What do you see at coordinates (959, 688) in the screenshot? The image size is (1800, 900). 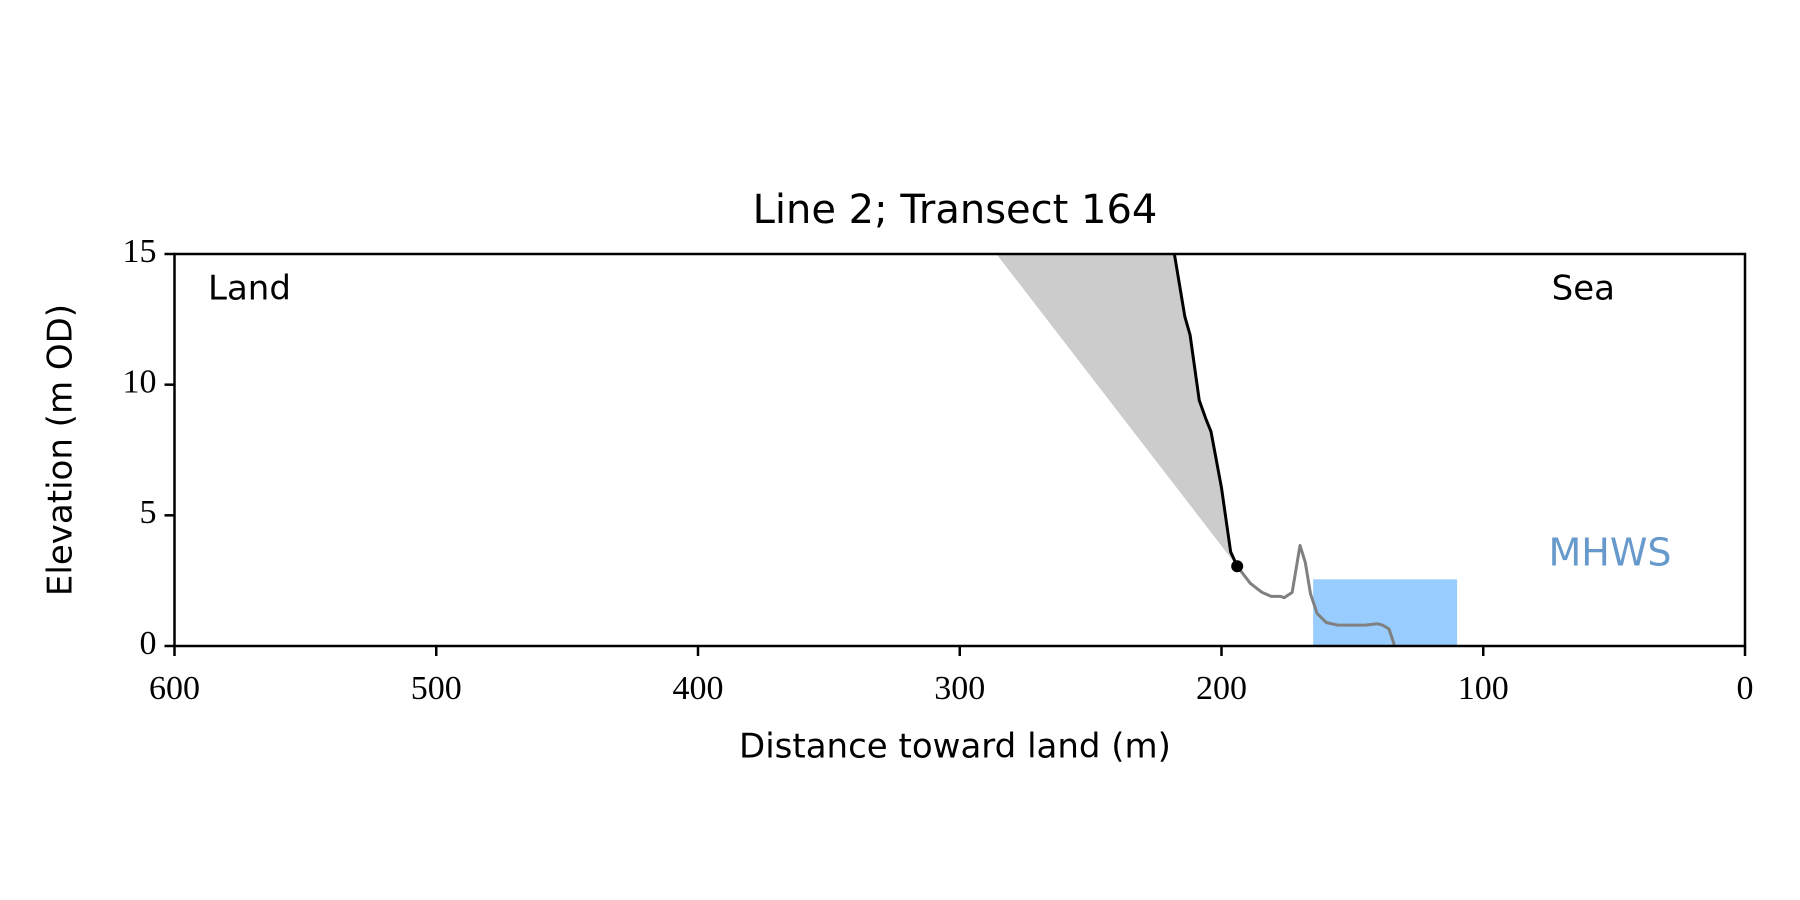 I see `x-tick-label: 300` at bounding box center [959, 688].